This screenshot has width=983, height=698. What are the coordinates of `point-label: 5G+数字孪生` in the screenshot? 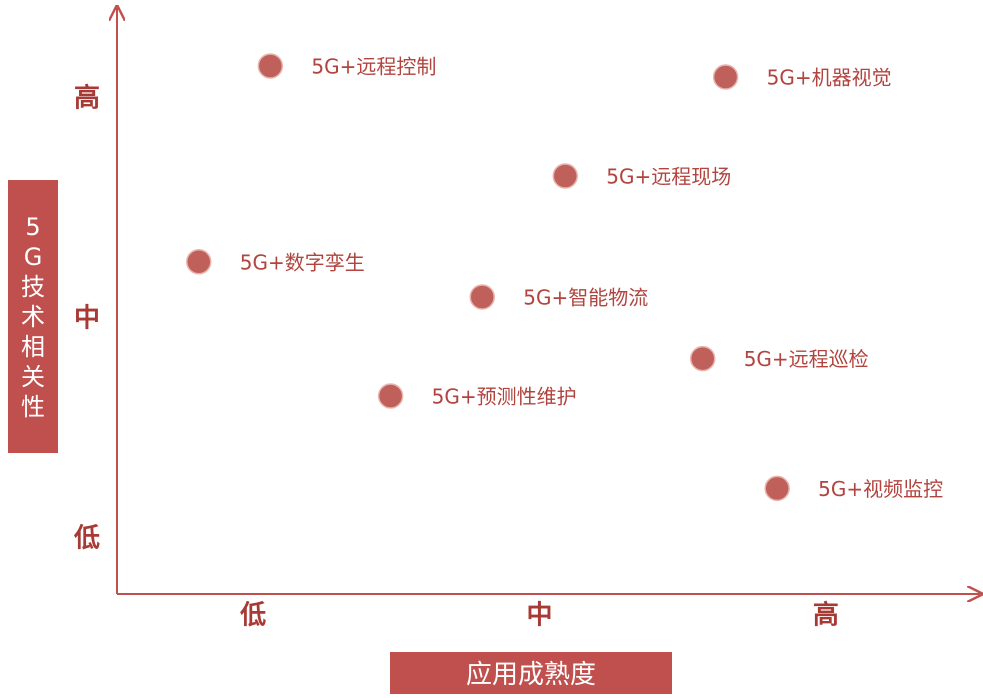 It's located at (302, 262).